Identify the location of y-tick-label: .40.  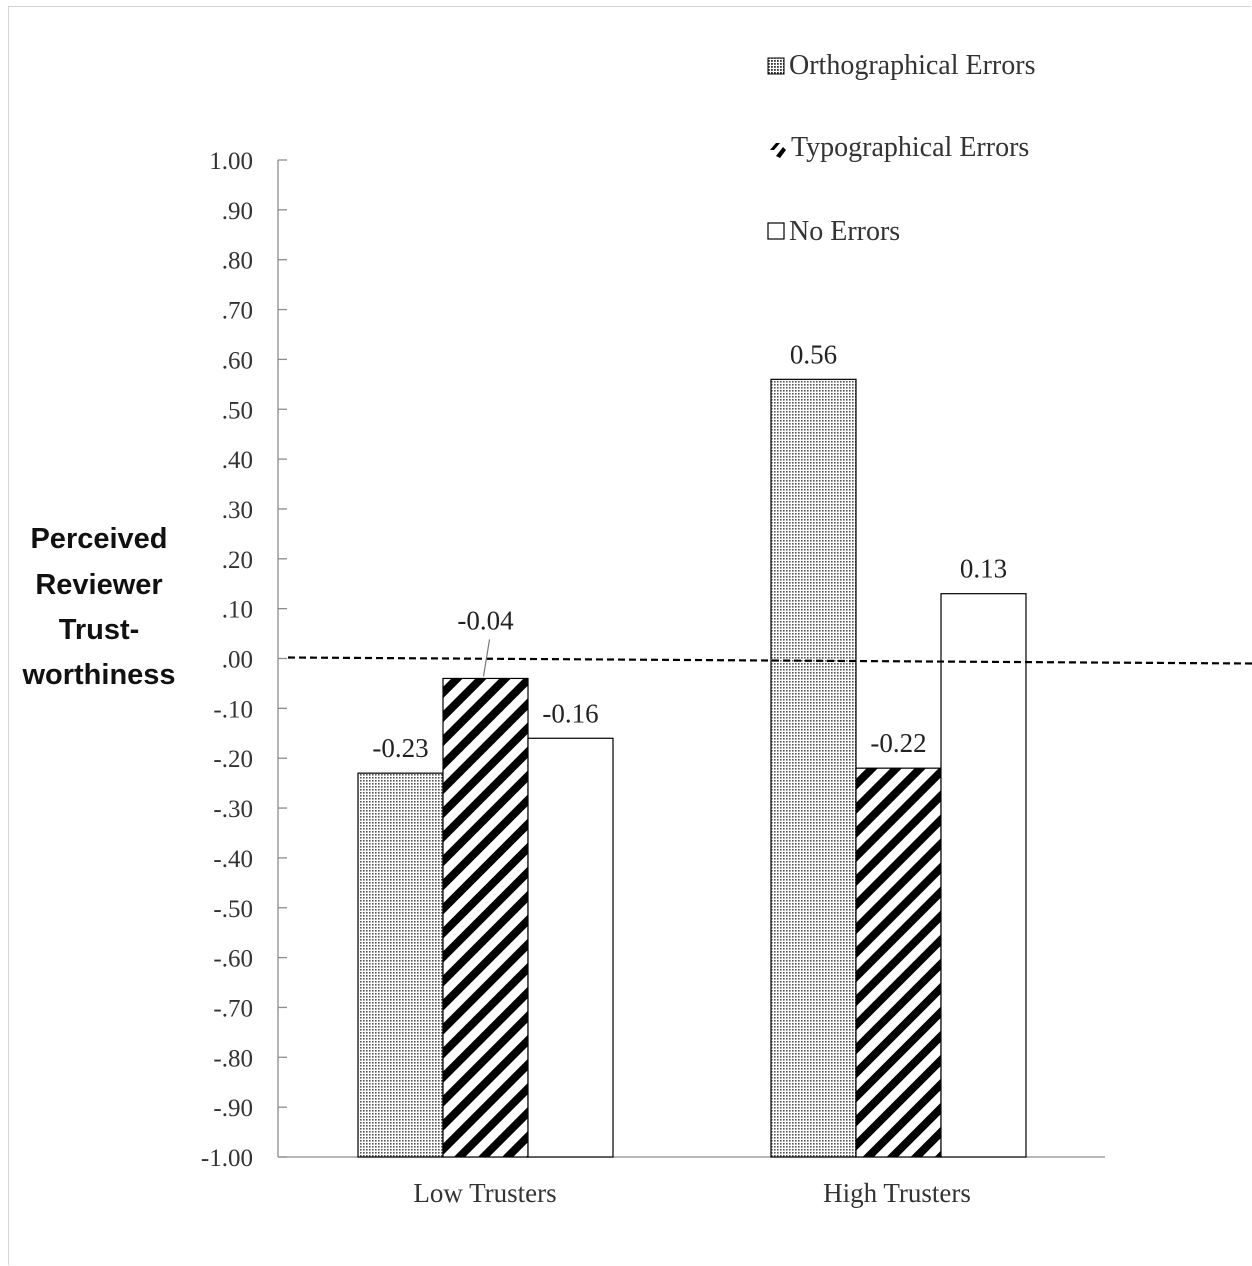
(237, 460).